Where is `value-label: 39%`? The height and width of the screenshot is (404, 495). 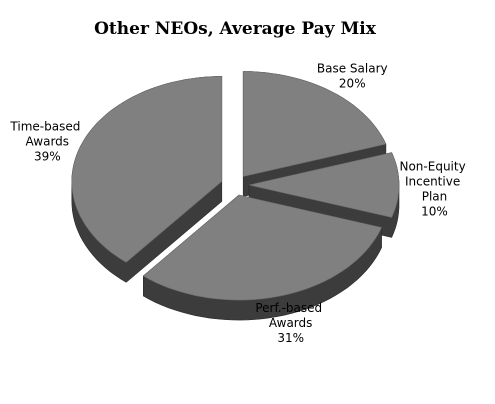
value-label: 39% is located at coordinates (47, 157).